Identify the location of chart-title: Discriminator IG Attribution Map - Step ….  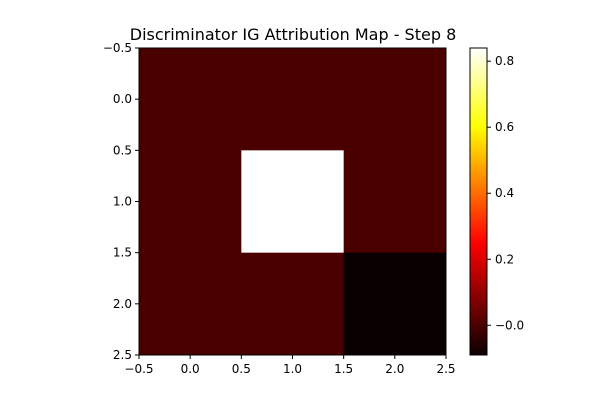
(293, 34).